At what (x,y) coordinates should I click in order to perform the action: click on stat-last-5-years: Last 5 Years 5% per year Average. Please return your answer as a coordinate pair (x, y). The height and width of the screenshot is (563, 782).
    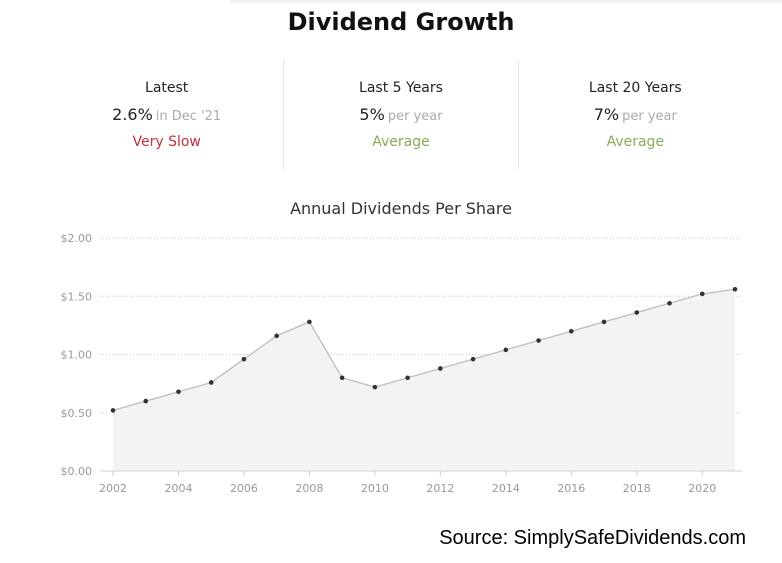
    Looking at the image, I should click on (401, 115).